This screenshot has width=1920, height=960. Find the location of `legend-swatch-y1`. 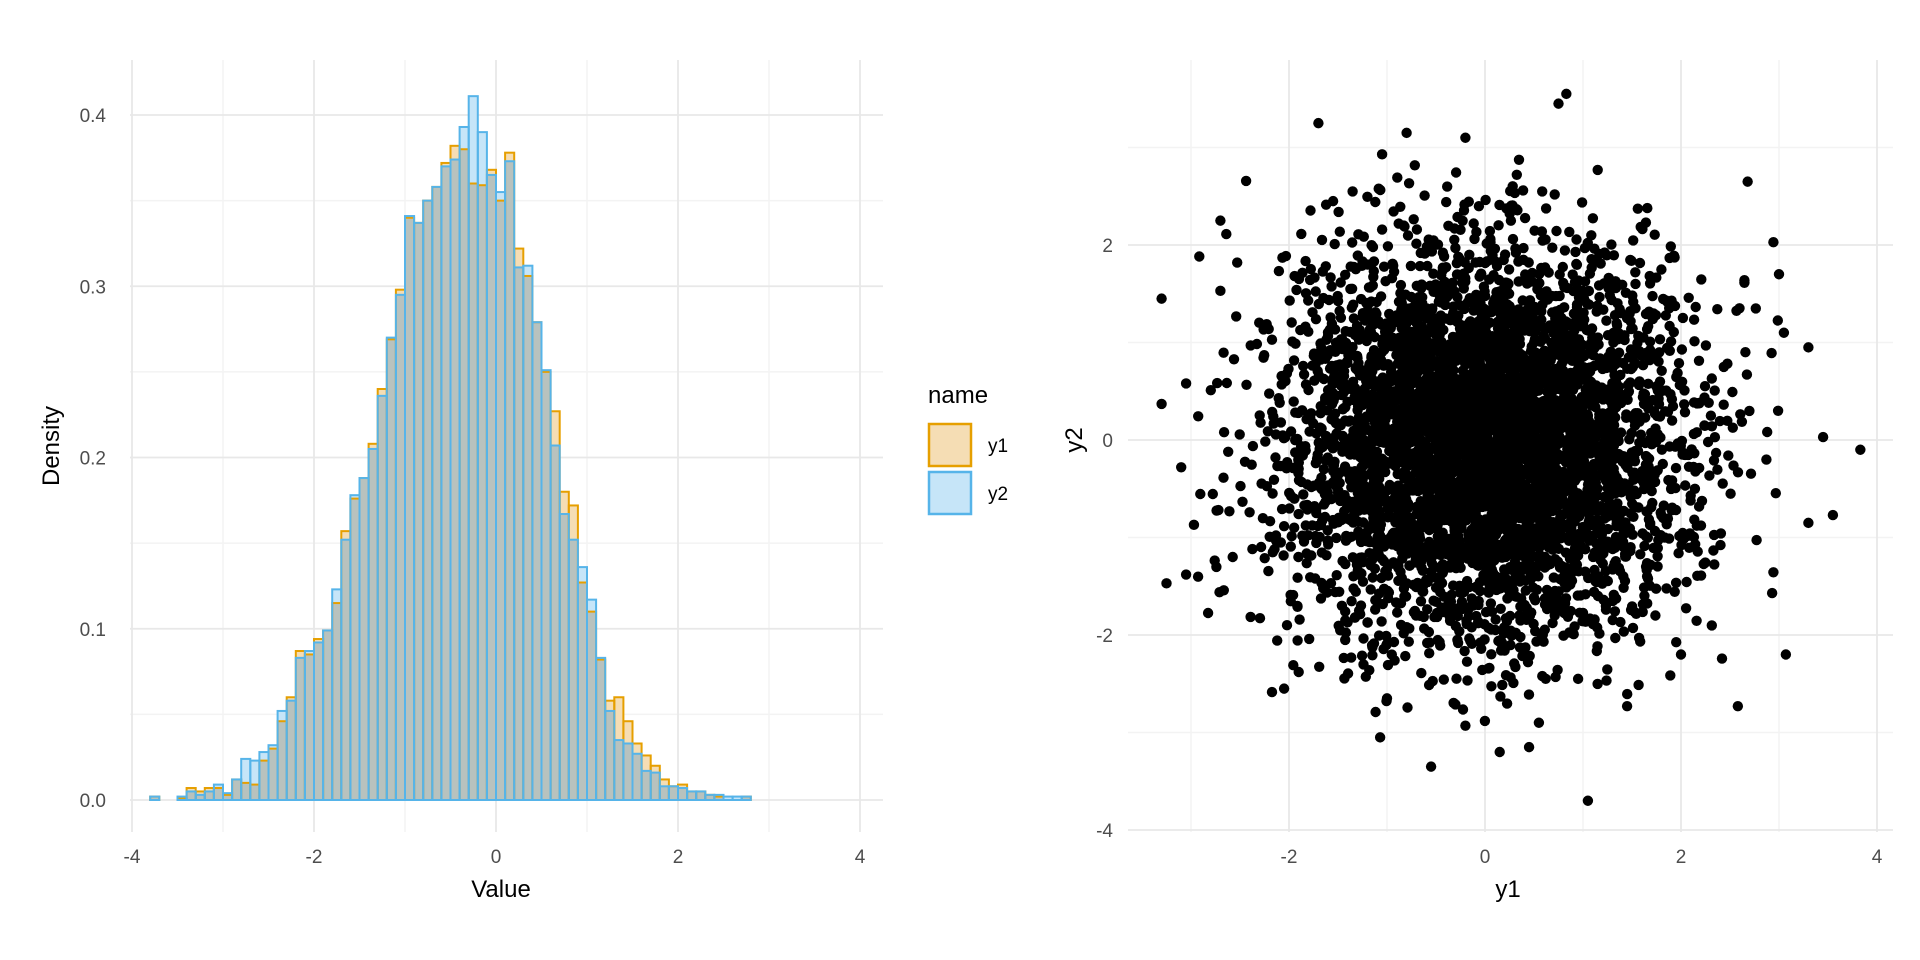

legend-swatch-y1 is located at coordinates (950, 445).